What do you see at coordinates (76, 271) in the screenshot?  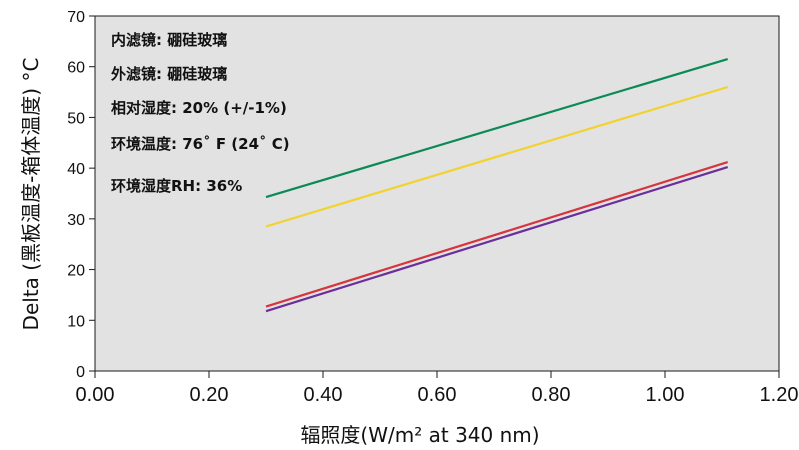 I see `y-tick-label: 20` at bounding box center [76, 271].